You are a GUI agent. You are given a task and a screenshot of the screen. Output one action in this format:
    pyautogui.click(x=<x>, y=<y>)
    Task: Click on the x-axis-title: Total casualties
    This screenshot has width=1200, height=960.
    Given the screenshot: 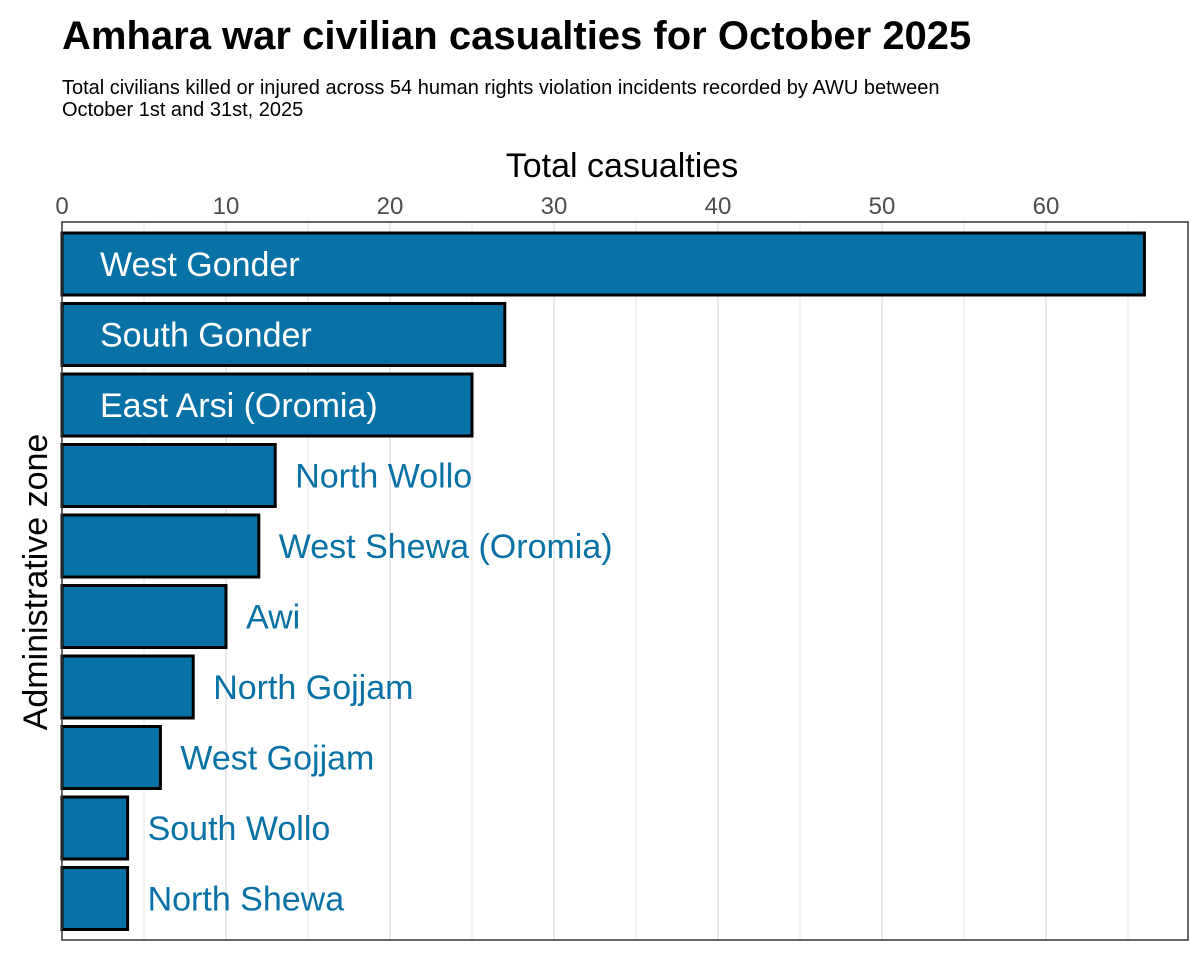 What is the action you would take?
    pyautogui.click(x=622, y=166)
    